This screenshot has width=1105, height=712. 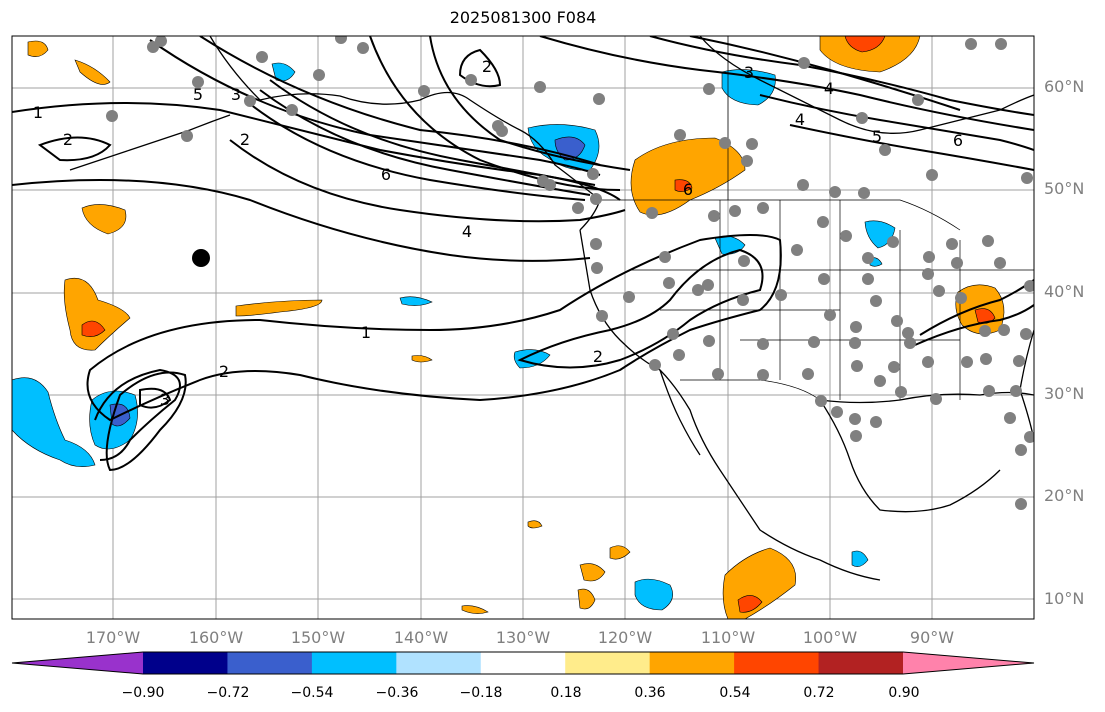 What do you see at coordinates (730, 405) in the screenshot?
I see `west-coast-us` at bounding box center [730, 405].